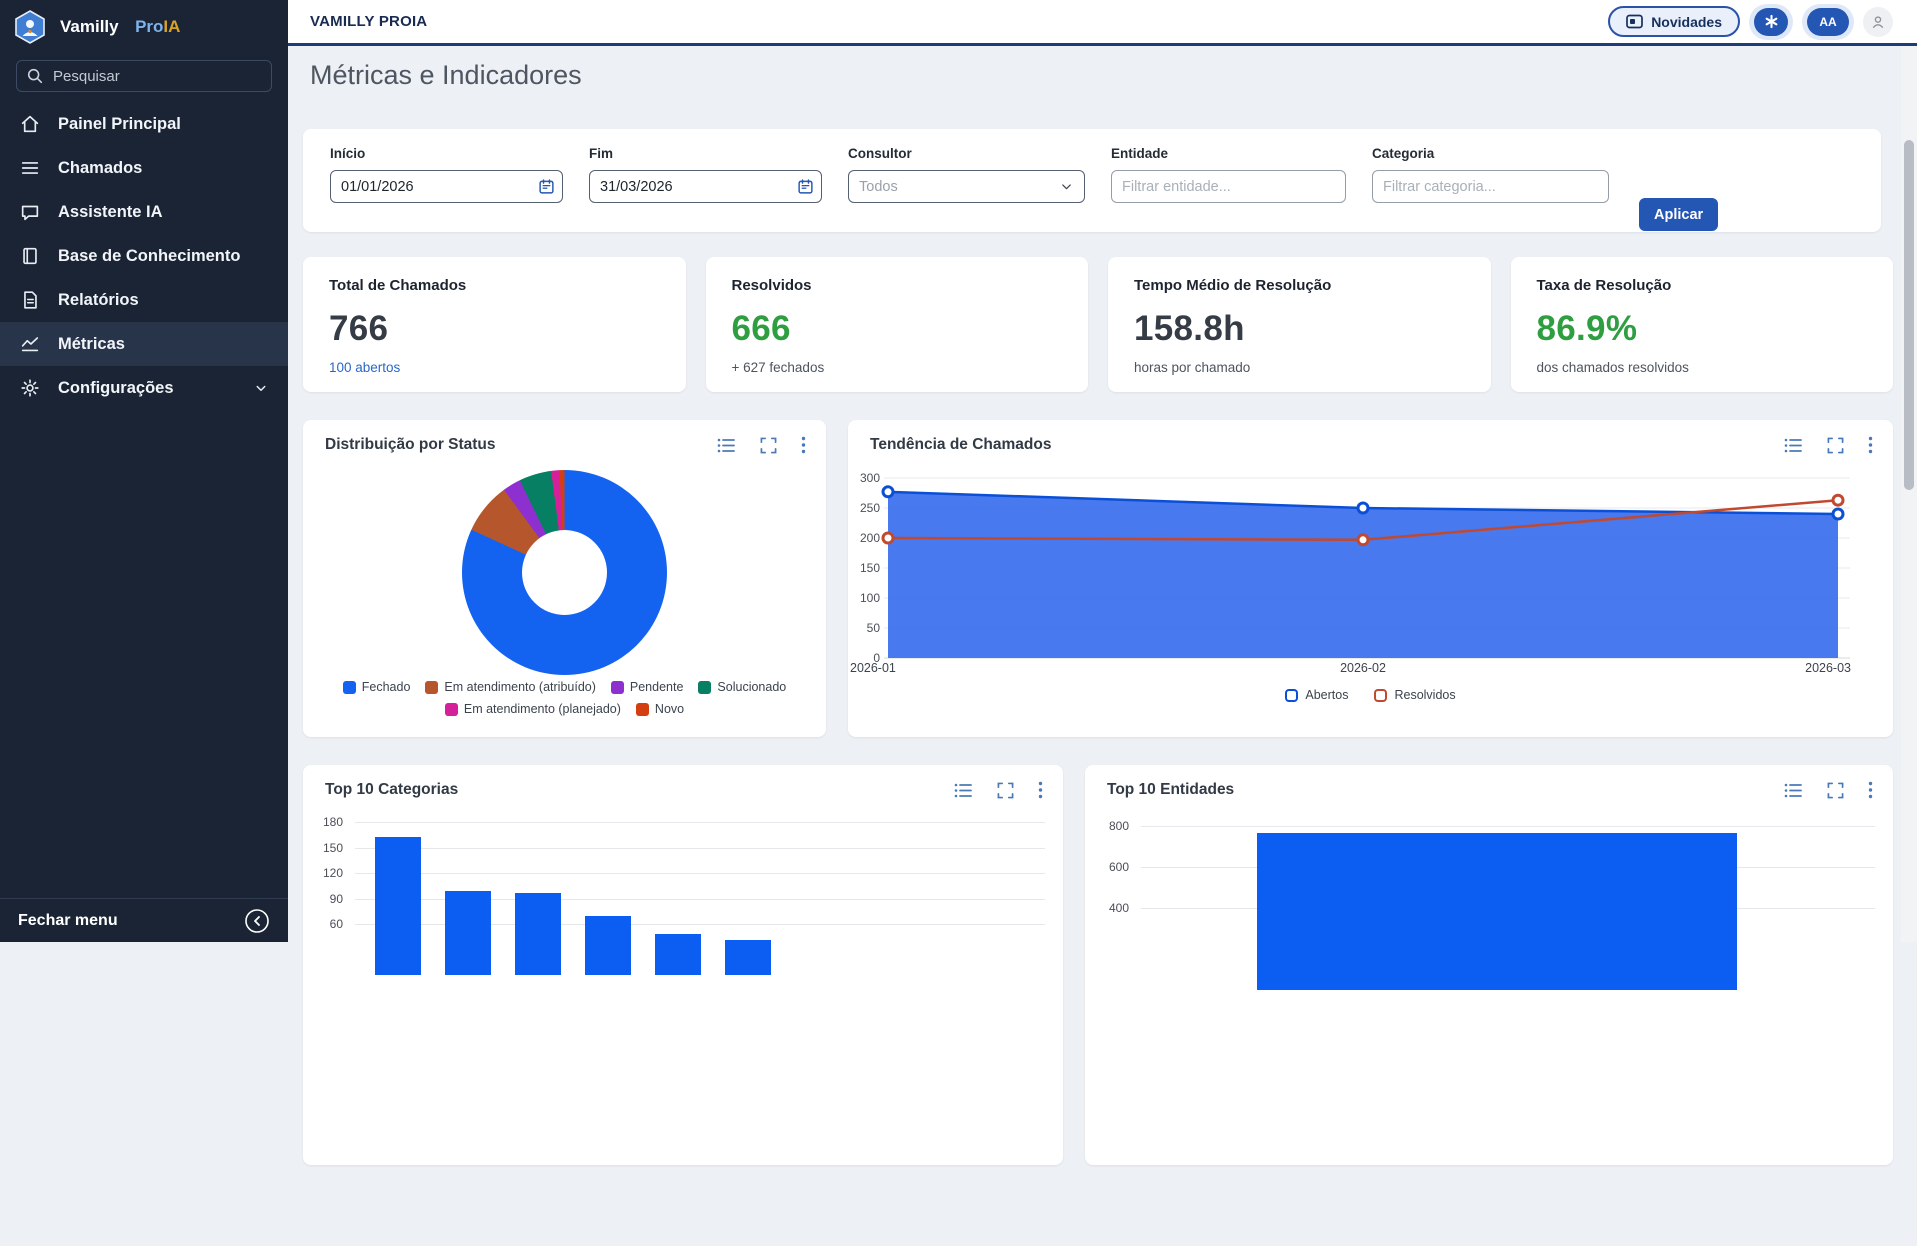 The height and width of the screenshot is (1246, 1917). I want to click on scrollbar-thumb, so click(1909, 315).